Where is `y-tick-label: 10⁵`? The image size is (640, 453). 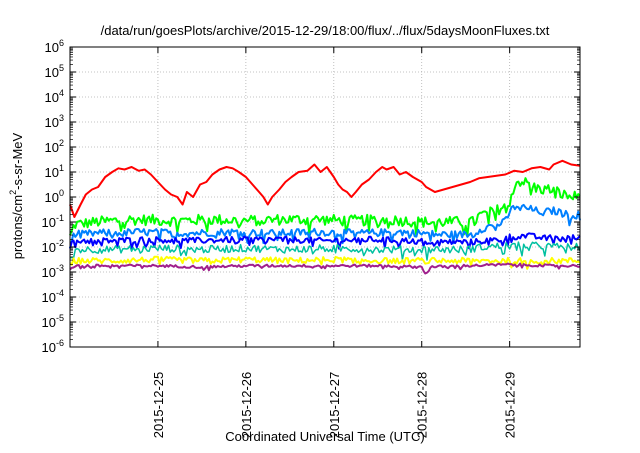
y-tick-label: 10⁵ is located at coordinates (54, 71).